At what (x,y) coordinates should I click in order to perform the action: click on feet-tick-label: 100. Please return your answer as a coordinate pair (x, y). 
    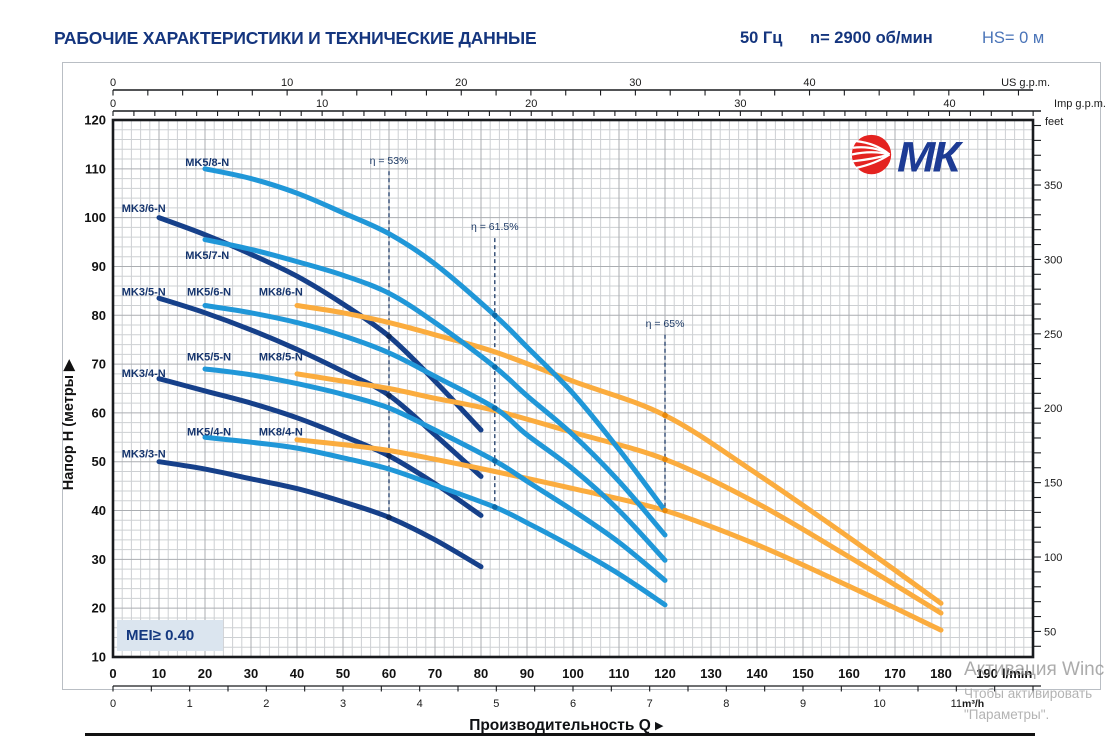
    Looking at the image, I should click on (1053, 558).